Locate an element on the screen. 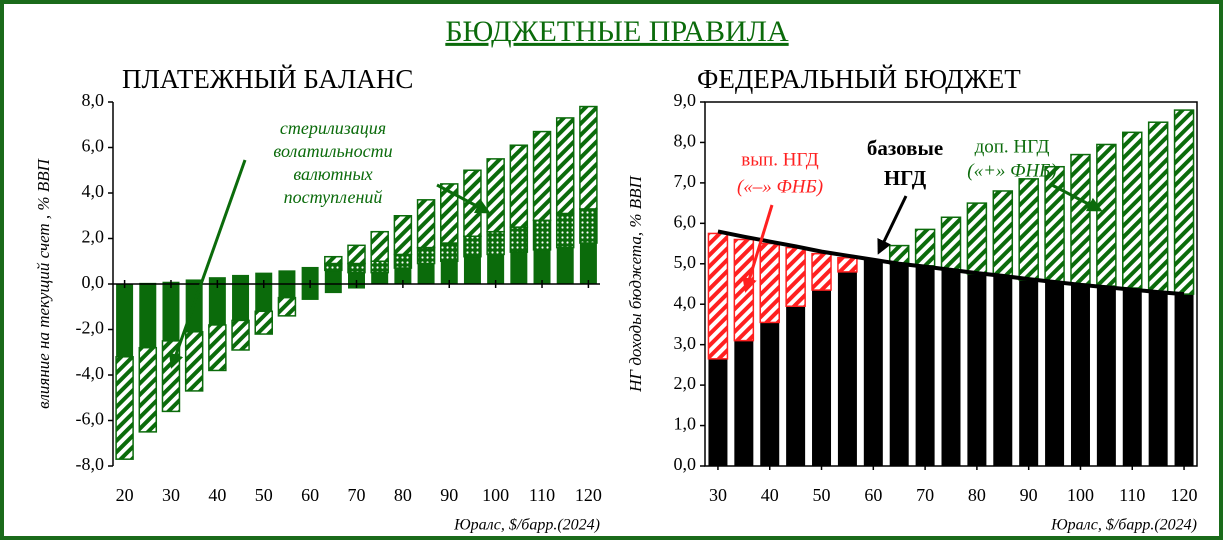 The width and height of the screenshot is (1223, 540). y-tick-label: 2,0 is located at coordinates (685, 383).